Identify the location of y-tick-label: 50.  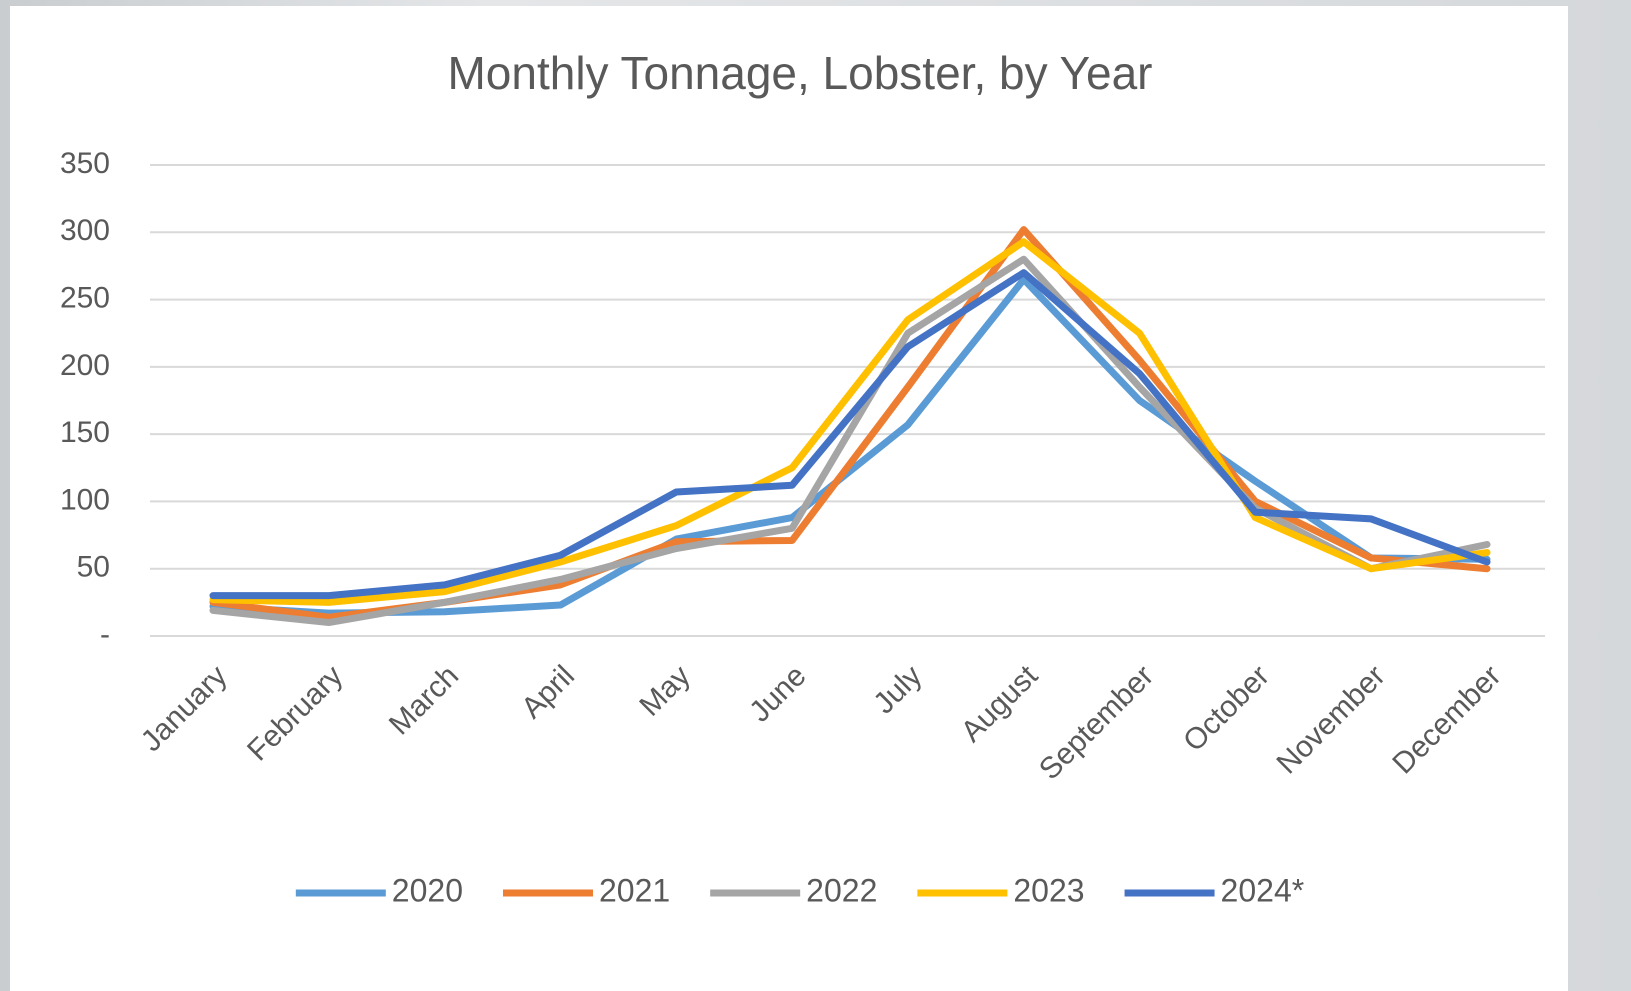
(93, 567).